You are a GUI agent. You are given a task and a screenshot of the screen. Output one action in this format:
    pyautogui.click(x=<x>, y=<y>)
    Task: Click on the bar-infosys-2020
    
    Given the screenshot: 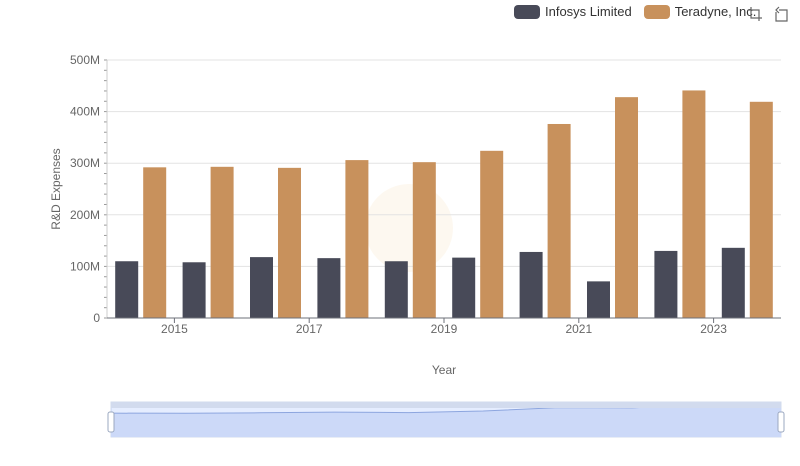 What is the action you would take?
    pyautogui.click(x=531, y=284)
    